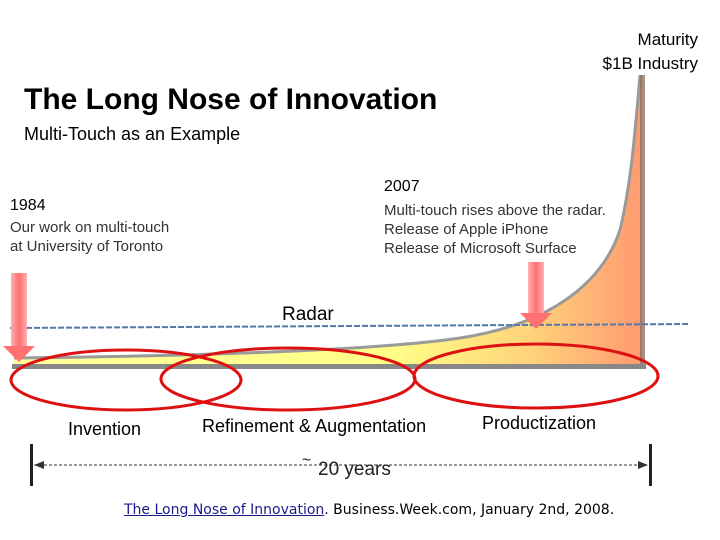 Image resolution: width=720 pixels, height=540 pixels. I want to click on timespan-bracket, so click(341, 465).